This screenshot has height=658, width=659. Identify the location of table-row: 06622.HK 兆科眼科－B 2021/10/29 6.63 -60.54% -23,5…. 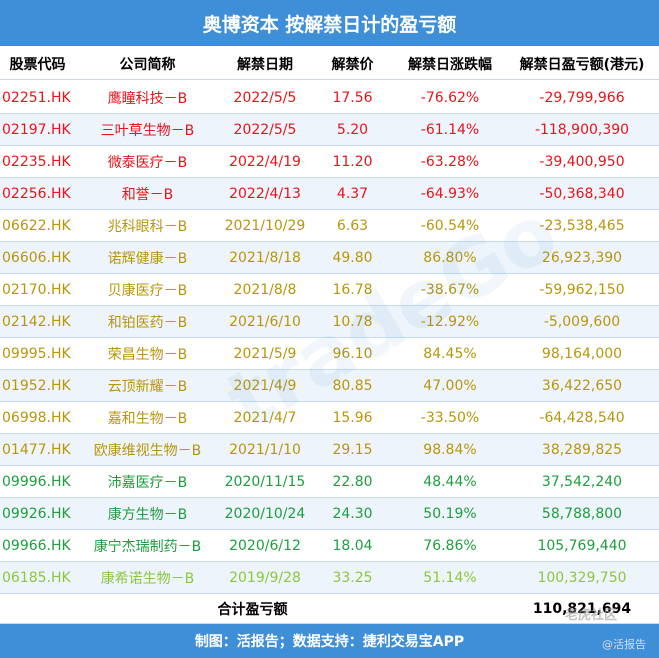
(329, 226).